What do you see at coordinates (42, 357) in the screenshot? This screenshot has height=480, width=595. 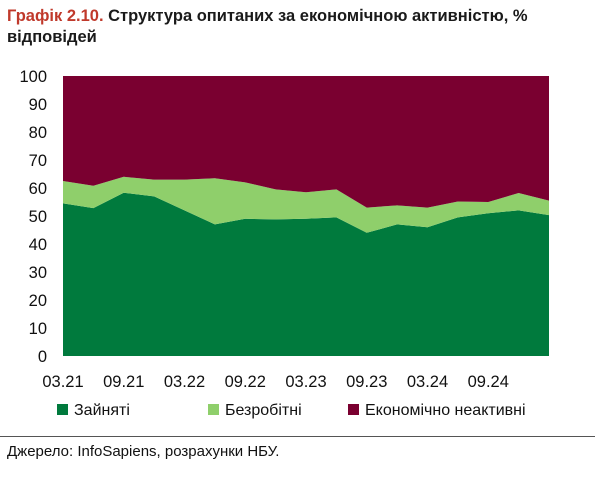 I see `y-tick-label: 0` at bounding box center [42, 357].